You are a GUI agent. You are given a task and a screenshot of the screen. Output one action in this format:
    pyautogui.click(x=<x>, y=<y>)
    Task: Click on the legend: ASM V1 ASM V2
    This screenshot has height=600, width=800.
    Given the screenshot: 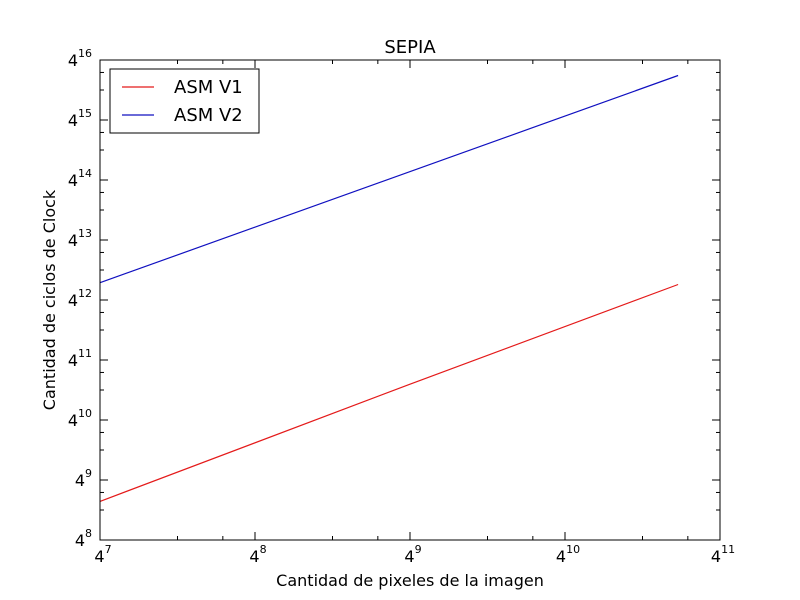 What is the action you would take?
    pyautogui.click(x=184, y=101)
    